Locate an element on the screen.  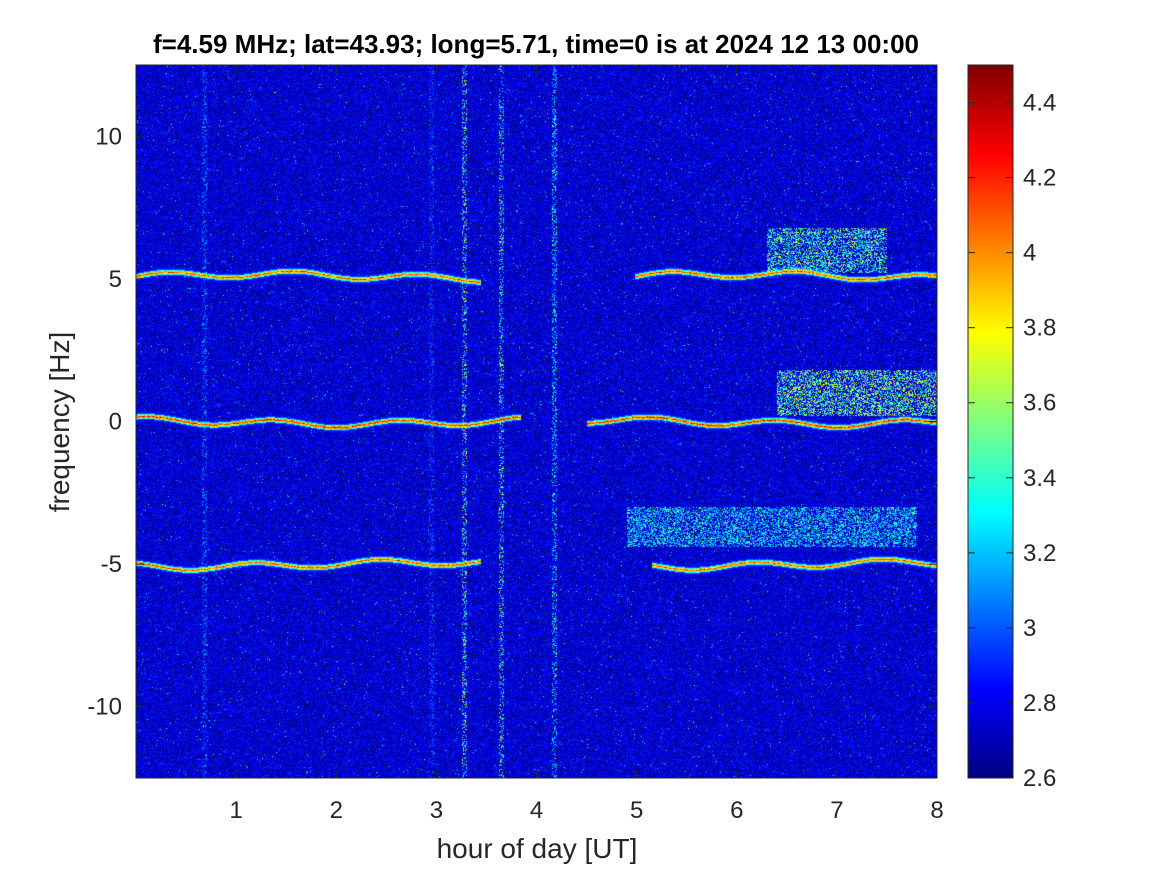
x-tick-label: 8 is located at coordinates (936, 810).